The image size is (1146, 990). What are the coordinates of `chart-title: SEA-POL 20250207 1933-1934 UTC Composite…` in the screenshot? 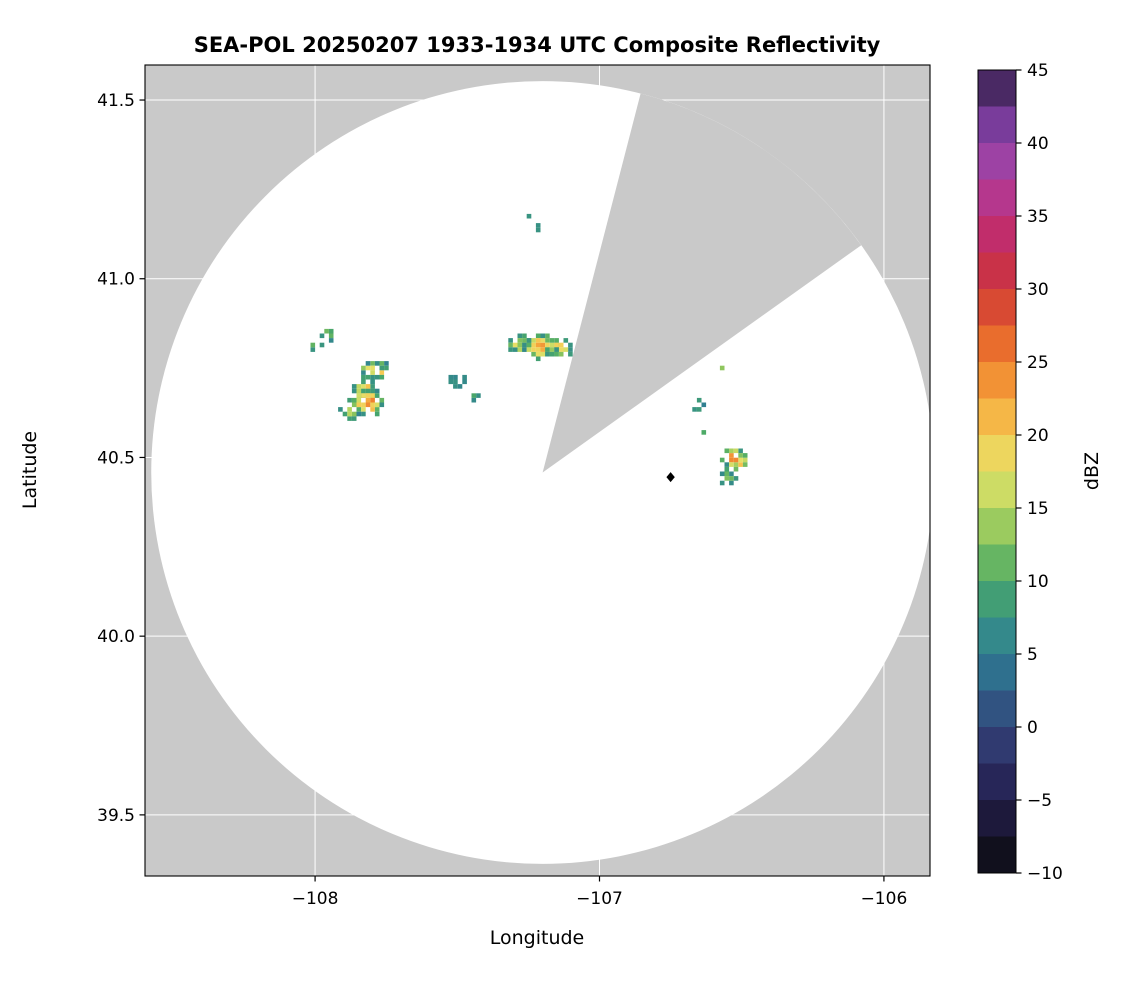 It's located at (537, 45).